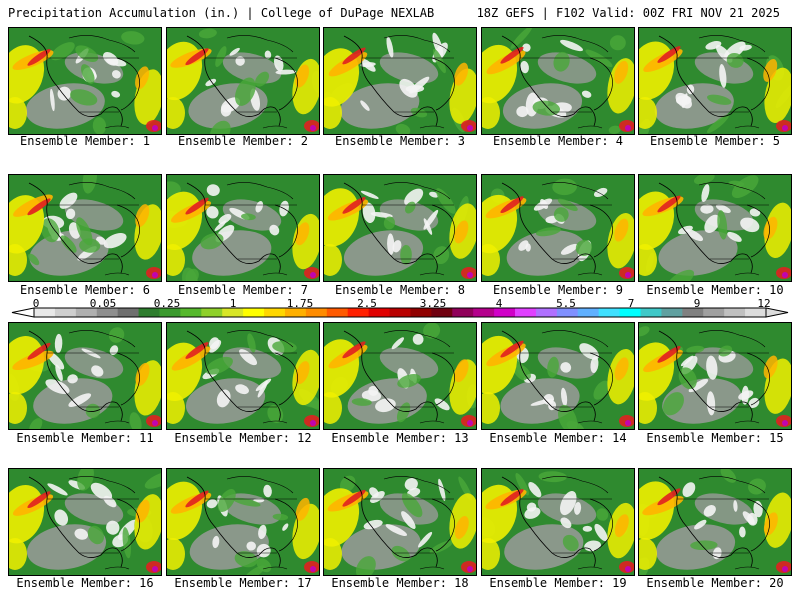 Image resolution: width=800 pixels, height=600 pixels. Describe the element at coordinates (400, 438) in the screenshot. I see `ensemble-member-label: Ensemble Member: 13` at that location.